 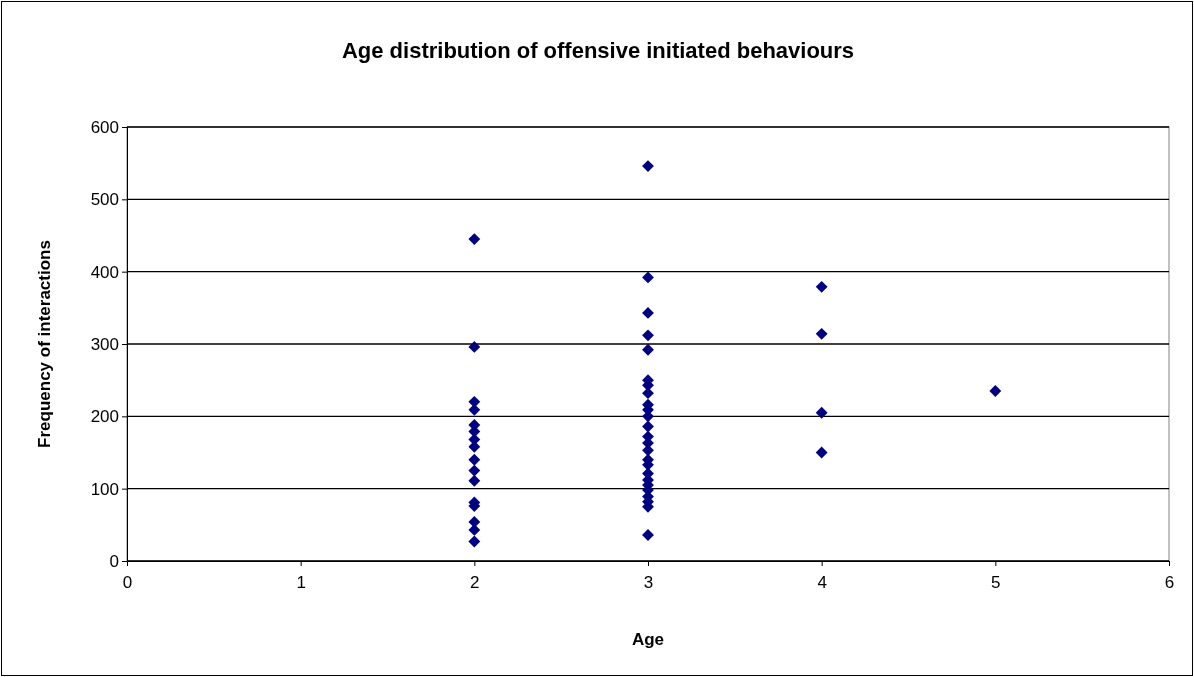 I want to click on y-tick-label: 300, so click(x=104, y=344).